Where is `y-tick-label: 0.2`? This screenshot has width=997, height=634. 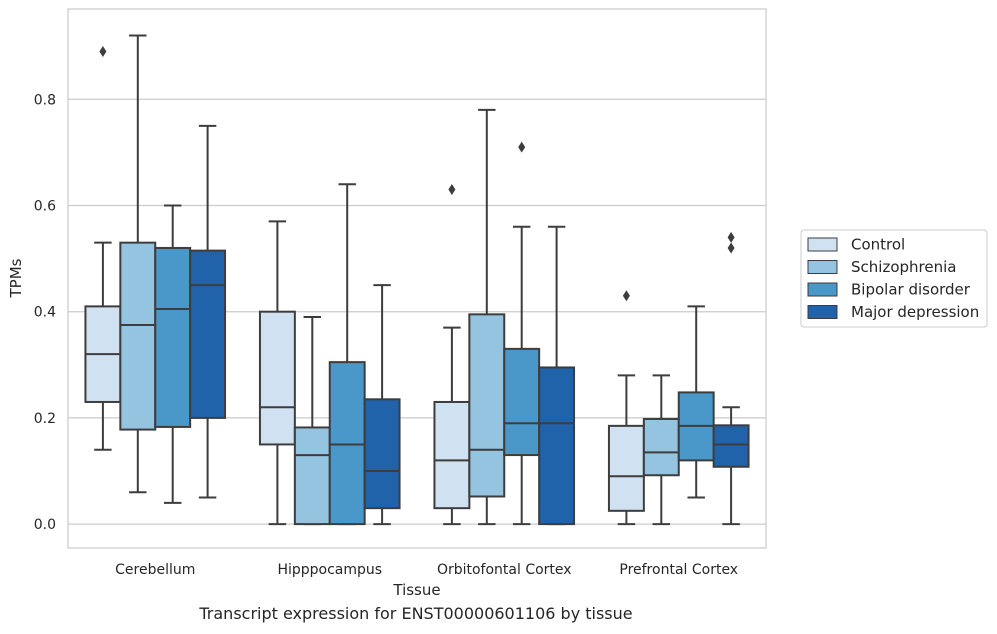 y-tick-label: 0.2 is located at coordinates (45, 419).